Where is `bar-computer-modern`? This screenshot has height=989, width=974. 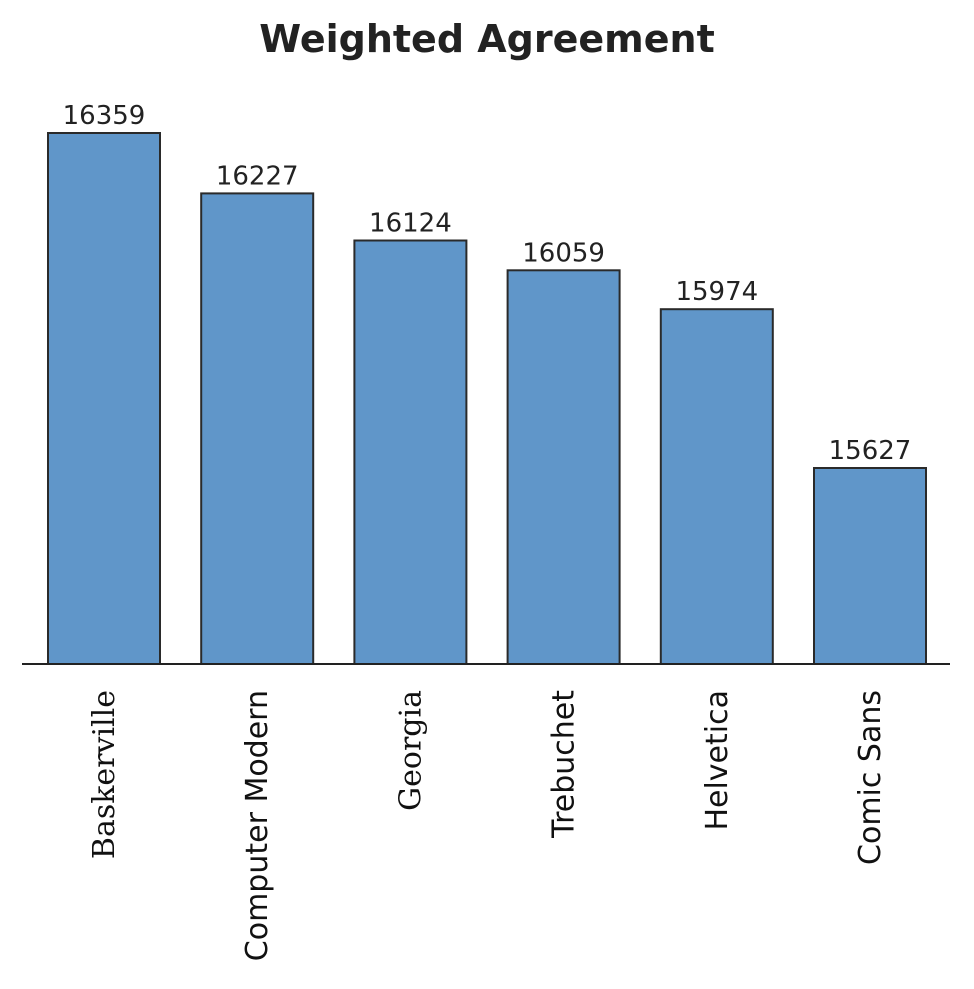
bar-computer-modern is located at coordinates (257, 428).